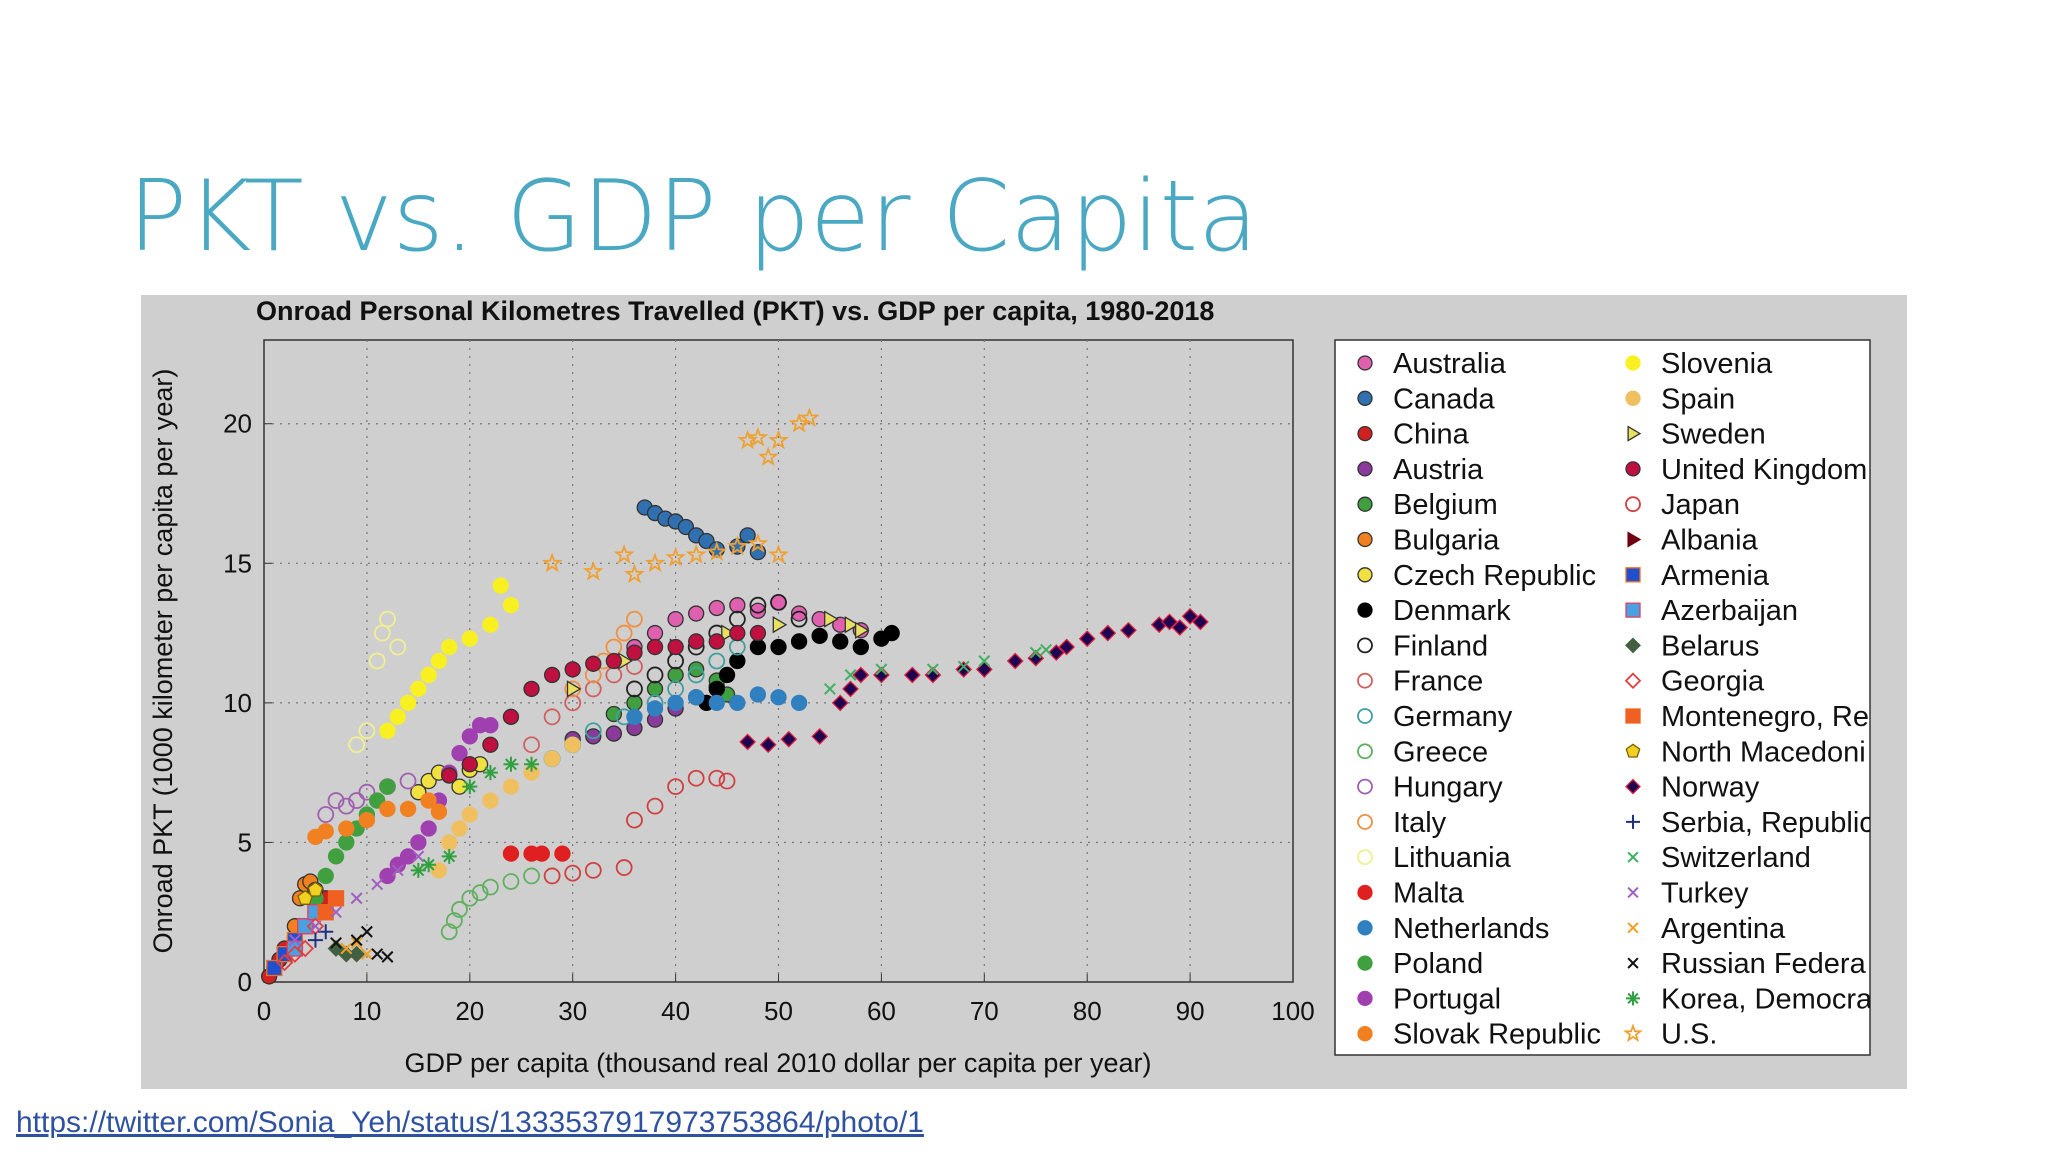 The width and height of the screenshot is (2048, 1152). What do you see at coordinates (1710, 541) in the screenshot?
I see `legend-label: Albania` at bounding box center [1710, 541].